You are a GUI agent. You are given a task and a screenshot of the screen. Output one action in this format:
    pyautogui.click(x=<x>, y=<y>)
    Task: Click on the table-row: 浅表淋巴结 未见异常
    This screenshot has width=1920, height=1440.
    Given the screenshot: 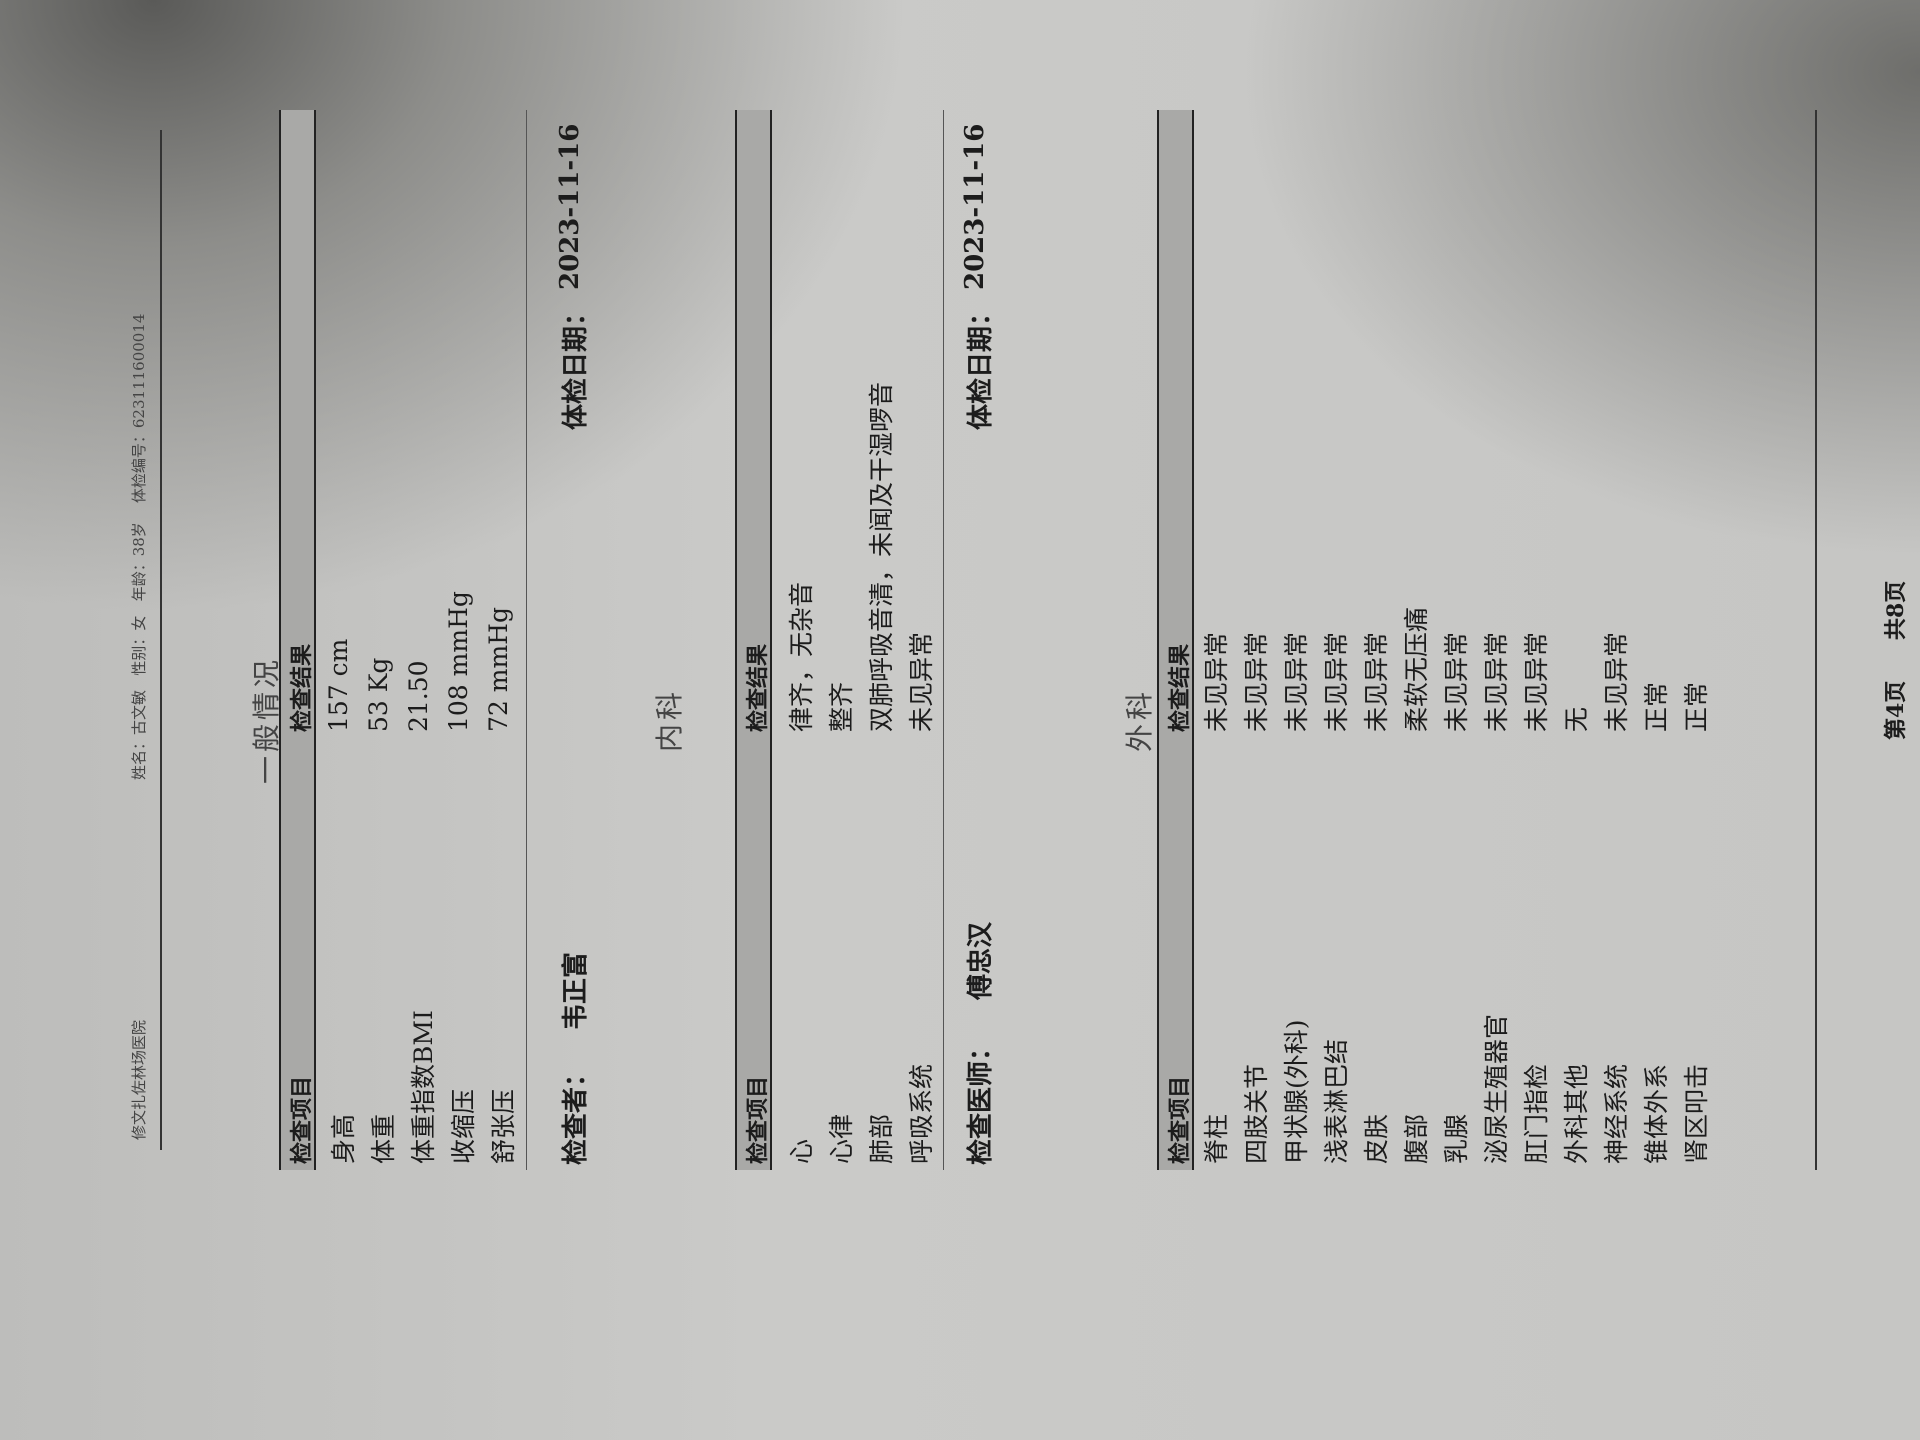 What is the action you would take?
    pyautogui.click(x=1333, y=640)
    